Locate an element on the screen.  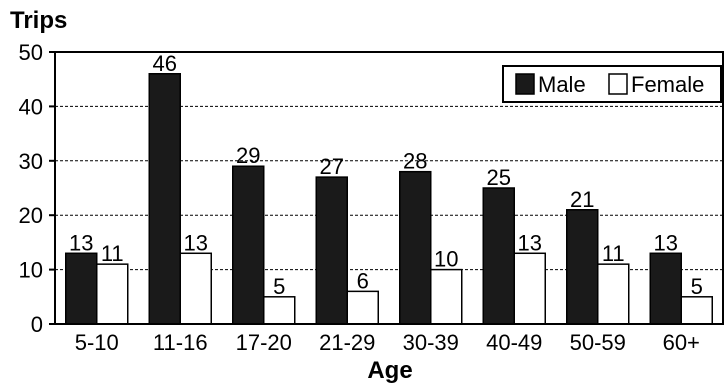
y-tick-label: 30 is located at coordinates (31, 161).